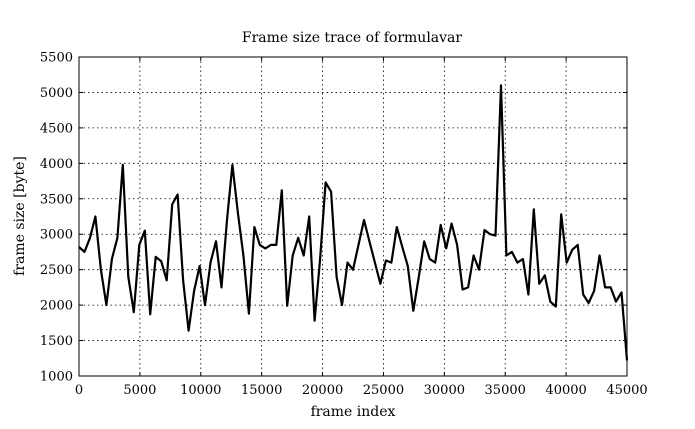 Image resolution: width=695 pixels, height=429 pixels. What do you see at coordinates (444, 390) in the screenshot?
I see `x-tick-label: 30000` at bounding box center [444, 390].